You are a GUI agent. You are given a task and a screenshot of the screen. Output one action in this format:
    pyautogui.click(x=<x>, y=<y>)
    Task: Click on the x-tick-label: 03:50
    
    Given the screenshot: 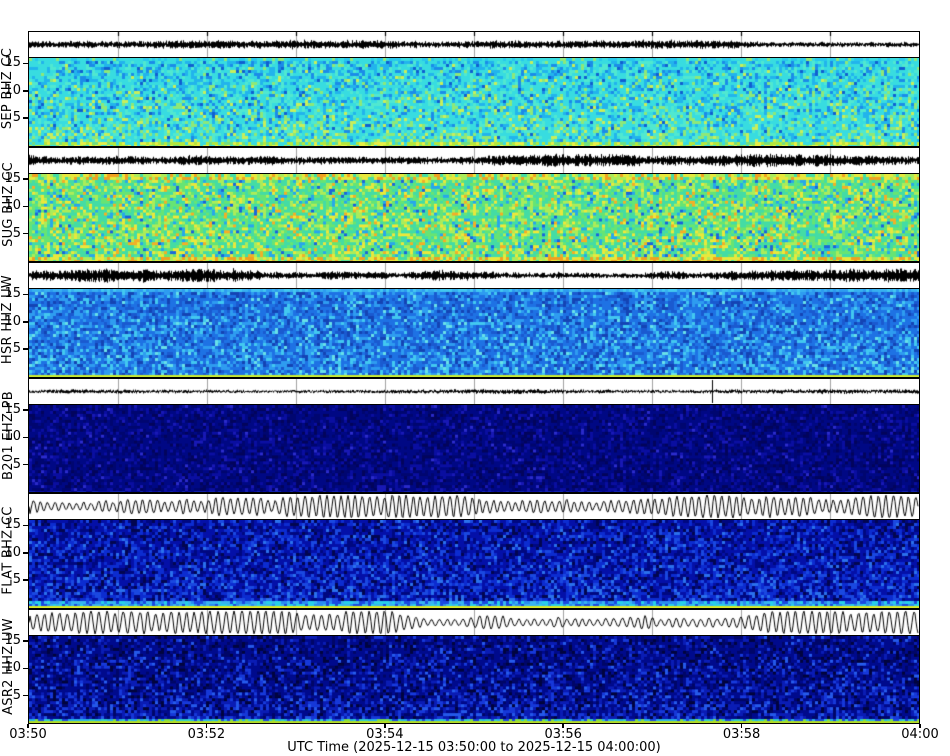 What is the action you would take?
    pyautogui.click(x=28, y=734)
    